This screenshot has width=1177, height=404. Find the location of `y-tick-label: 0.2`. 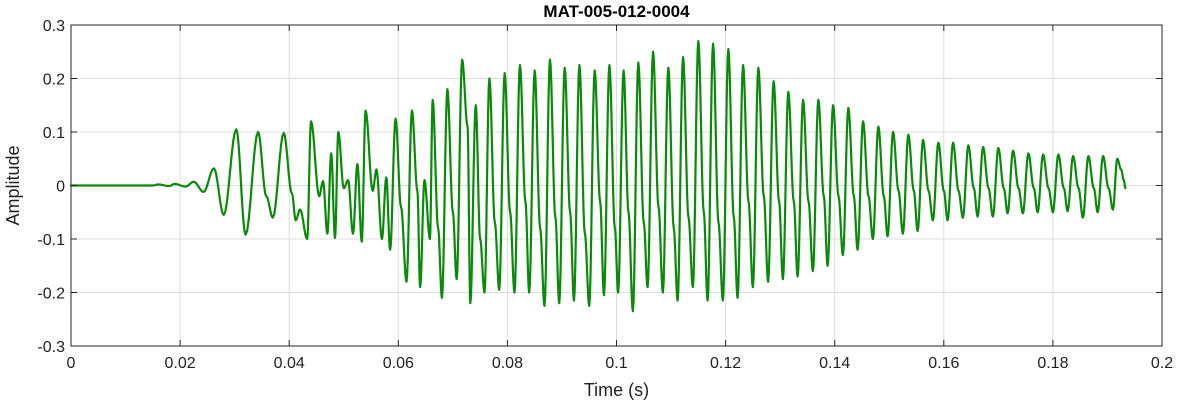

y-tick-label: 0.2 is located at coordinates (54, 80).